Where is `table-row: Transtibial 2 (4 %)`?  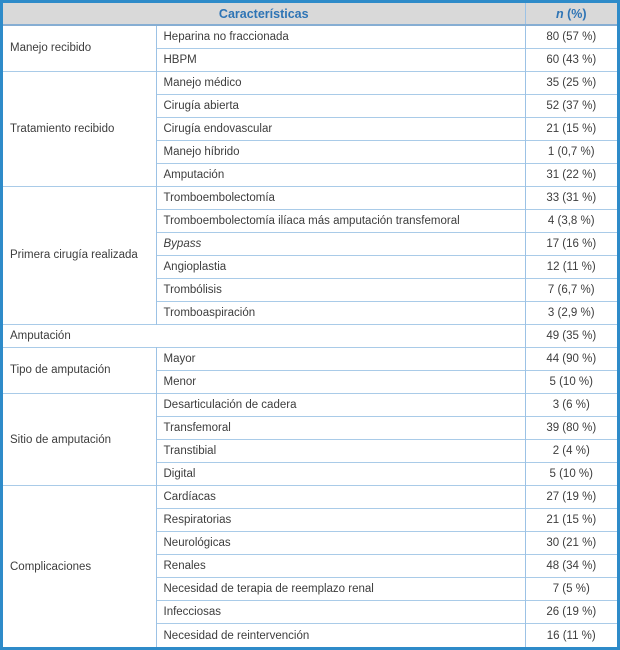 table-row: Transtibial 2 (4 %) is located at coordinates (310, 451).